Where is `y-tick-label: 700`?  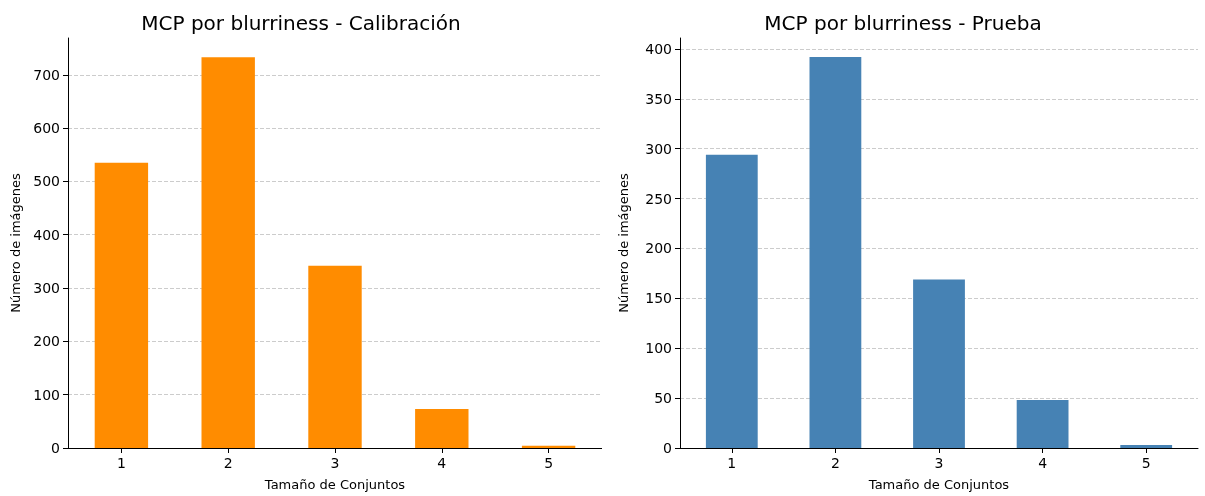
y-tick-label: 700 is located at coordinates (46, 74).